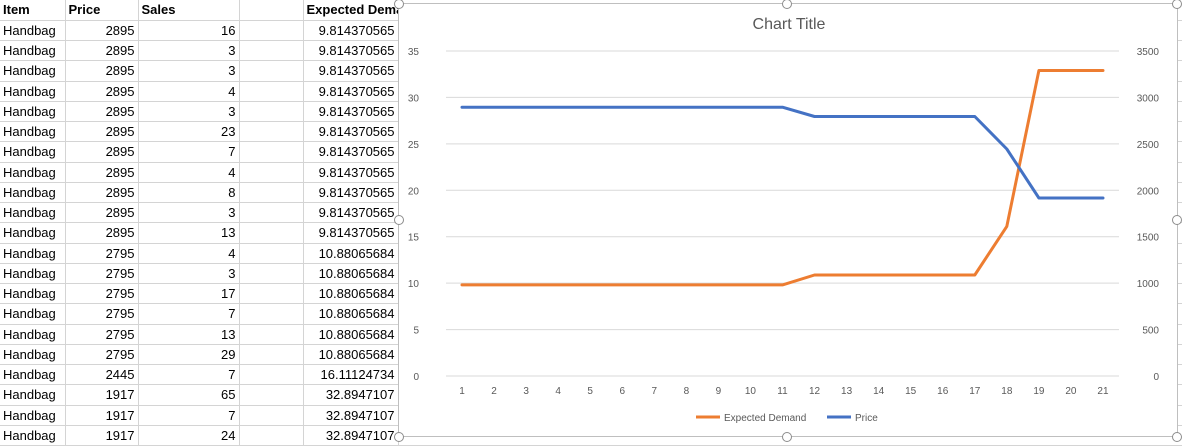 The image size is (1182, 446). What do you see at coordinates (189, 233) in the screenshot?
I see `cell-sales: 13` at bounding box center [189, 233].